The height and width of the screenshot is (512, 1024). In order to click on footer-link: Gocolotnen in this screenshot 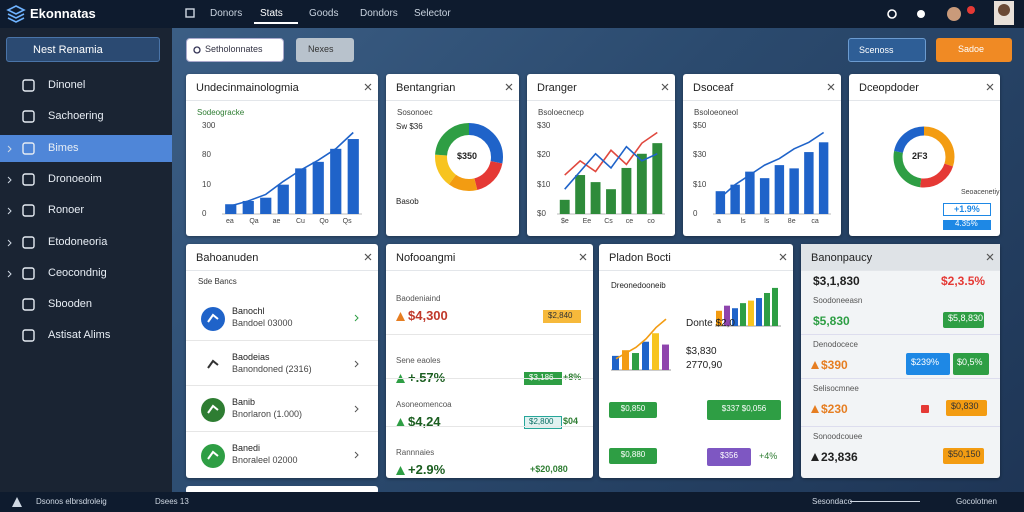, I will do `click(976, 501)`.